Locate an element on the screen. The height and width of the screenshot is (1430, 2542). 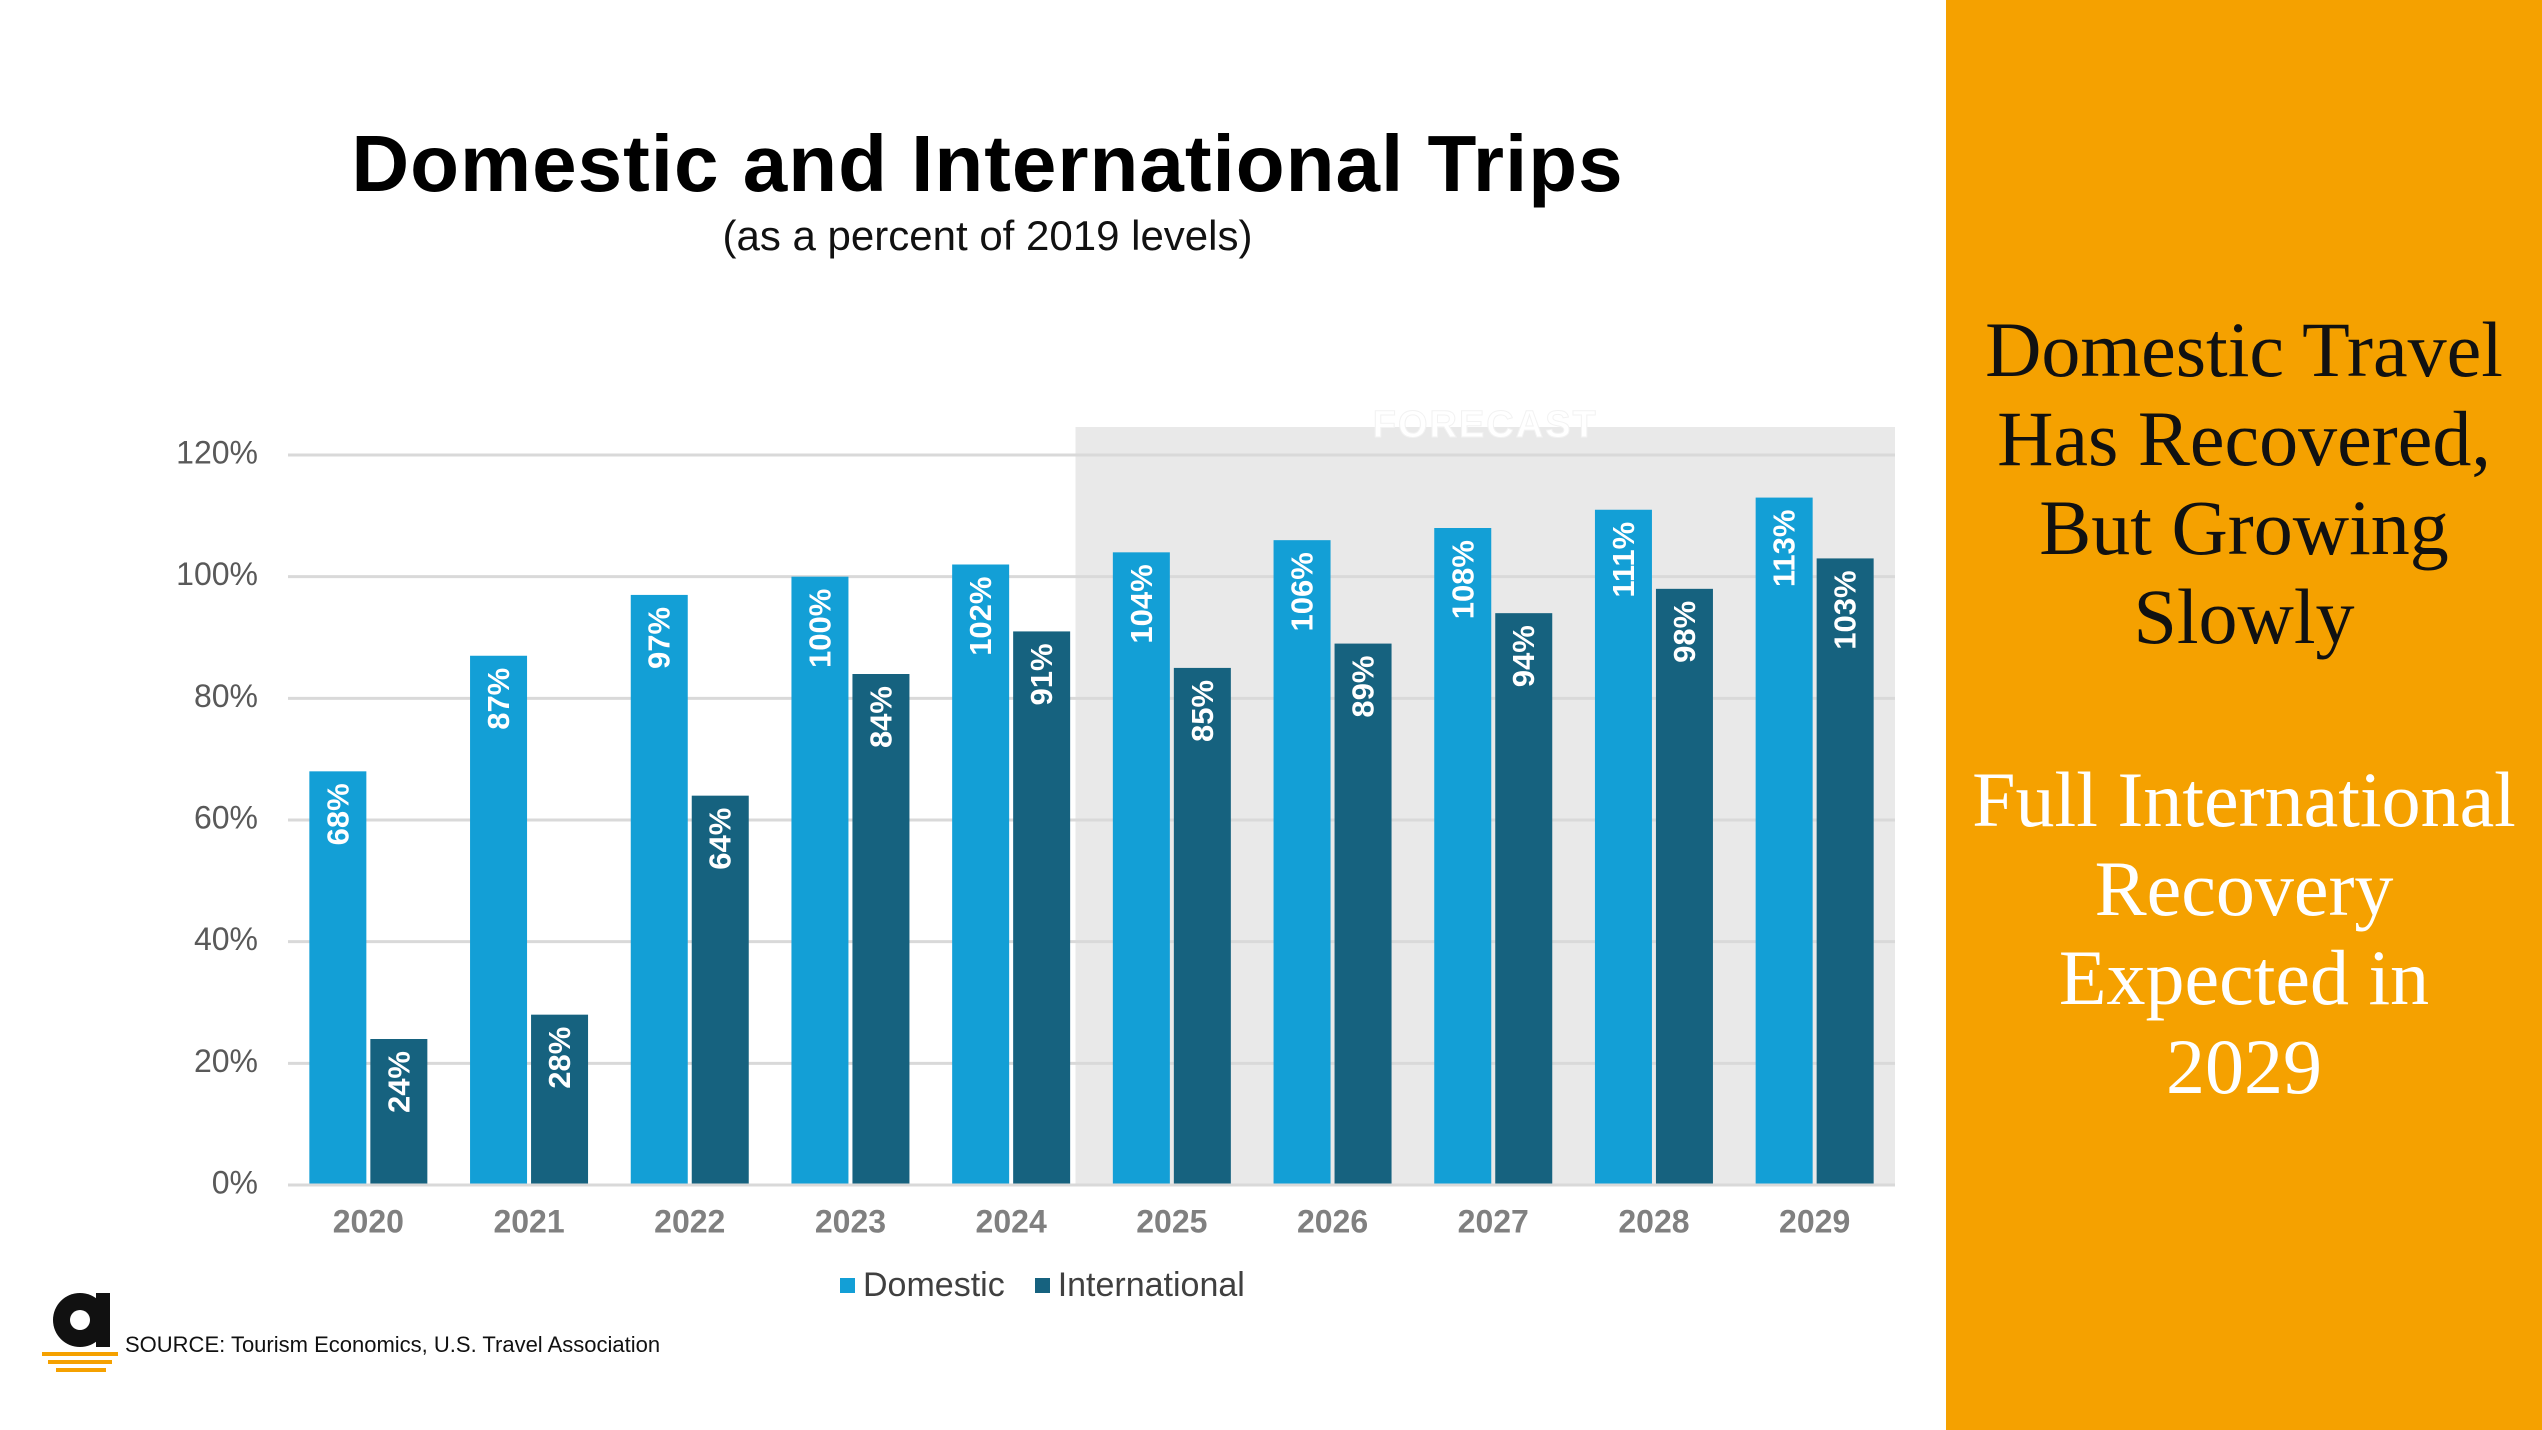
y-tick-label: 0% is located at coordinates (235, 1182).